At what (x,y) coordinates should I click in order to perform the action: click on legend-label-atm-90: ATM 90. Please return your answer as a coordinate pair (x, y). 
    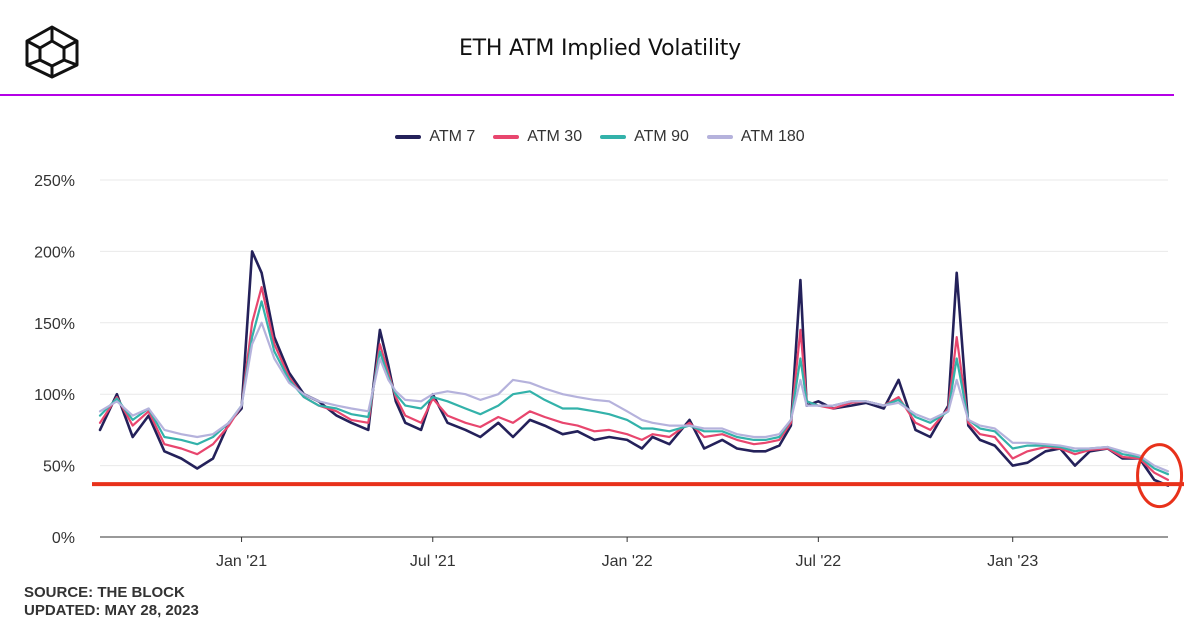
    Looking at the image, I should click on (661, 136).